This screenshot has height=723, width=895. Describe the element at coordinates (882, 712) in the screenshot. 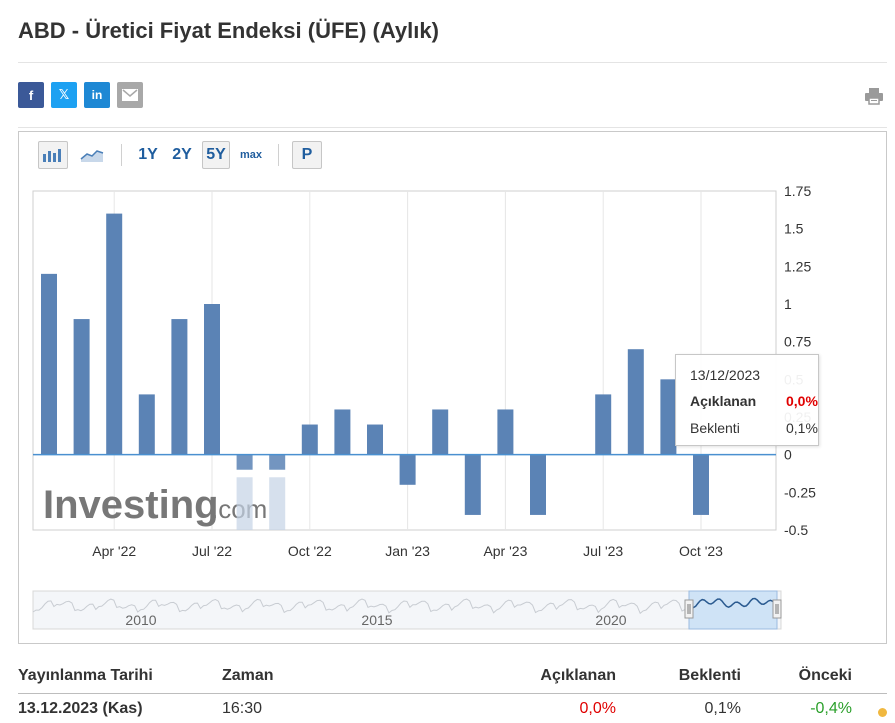

I see `importance-dot-icon` at that location.